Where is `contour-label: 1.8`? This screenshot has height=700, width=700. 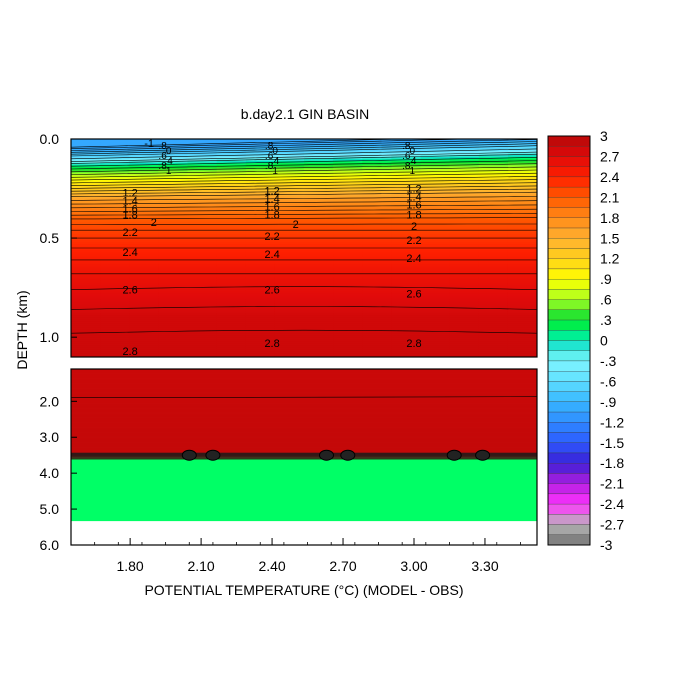 contour-label: 1.8 is located at coordinates (413, 215).